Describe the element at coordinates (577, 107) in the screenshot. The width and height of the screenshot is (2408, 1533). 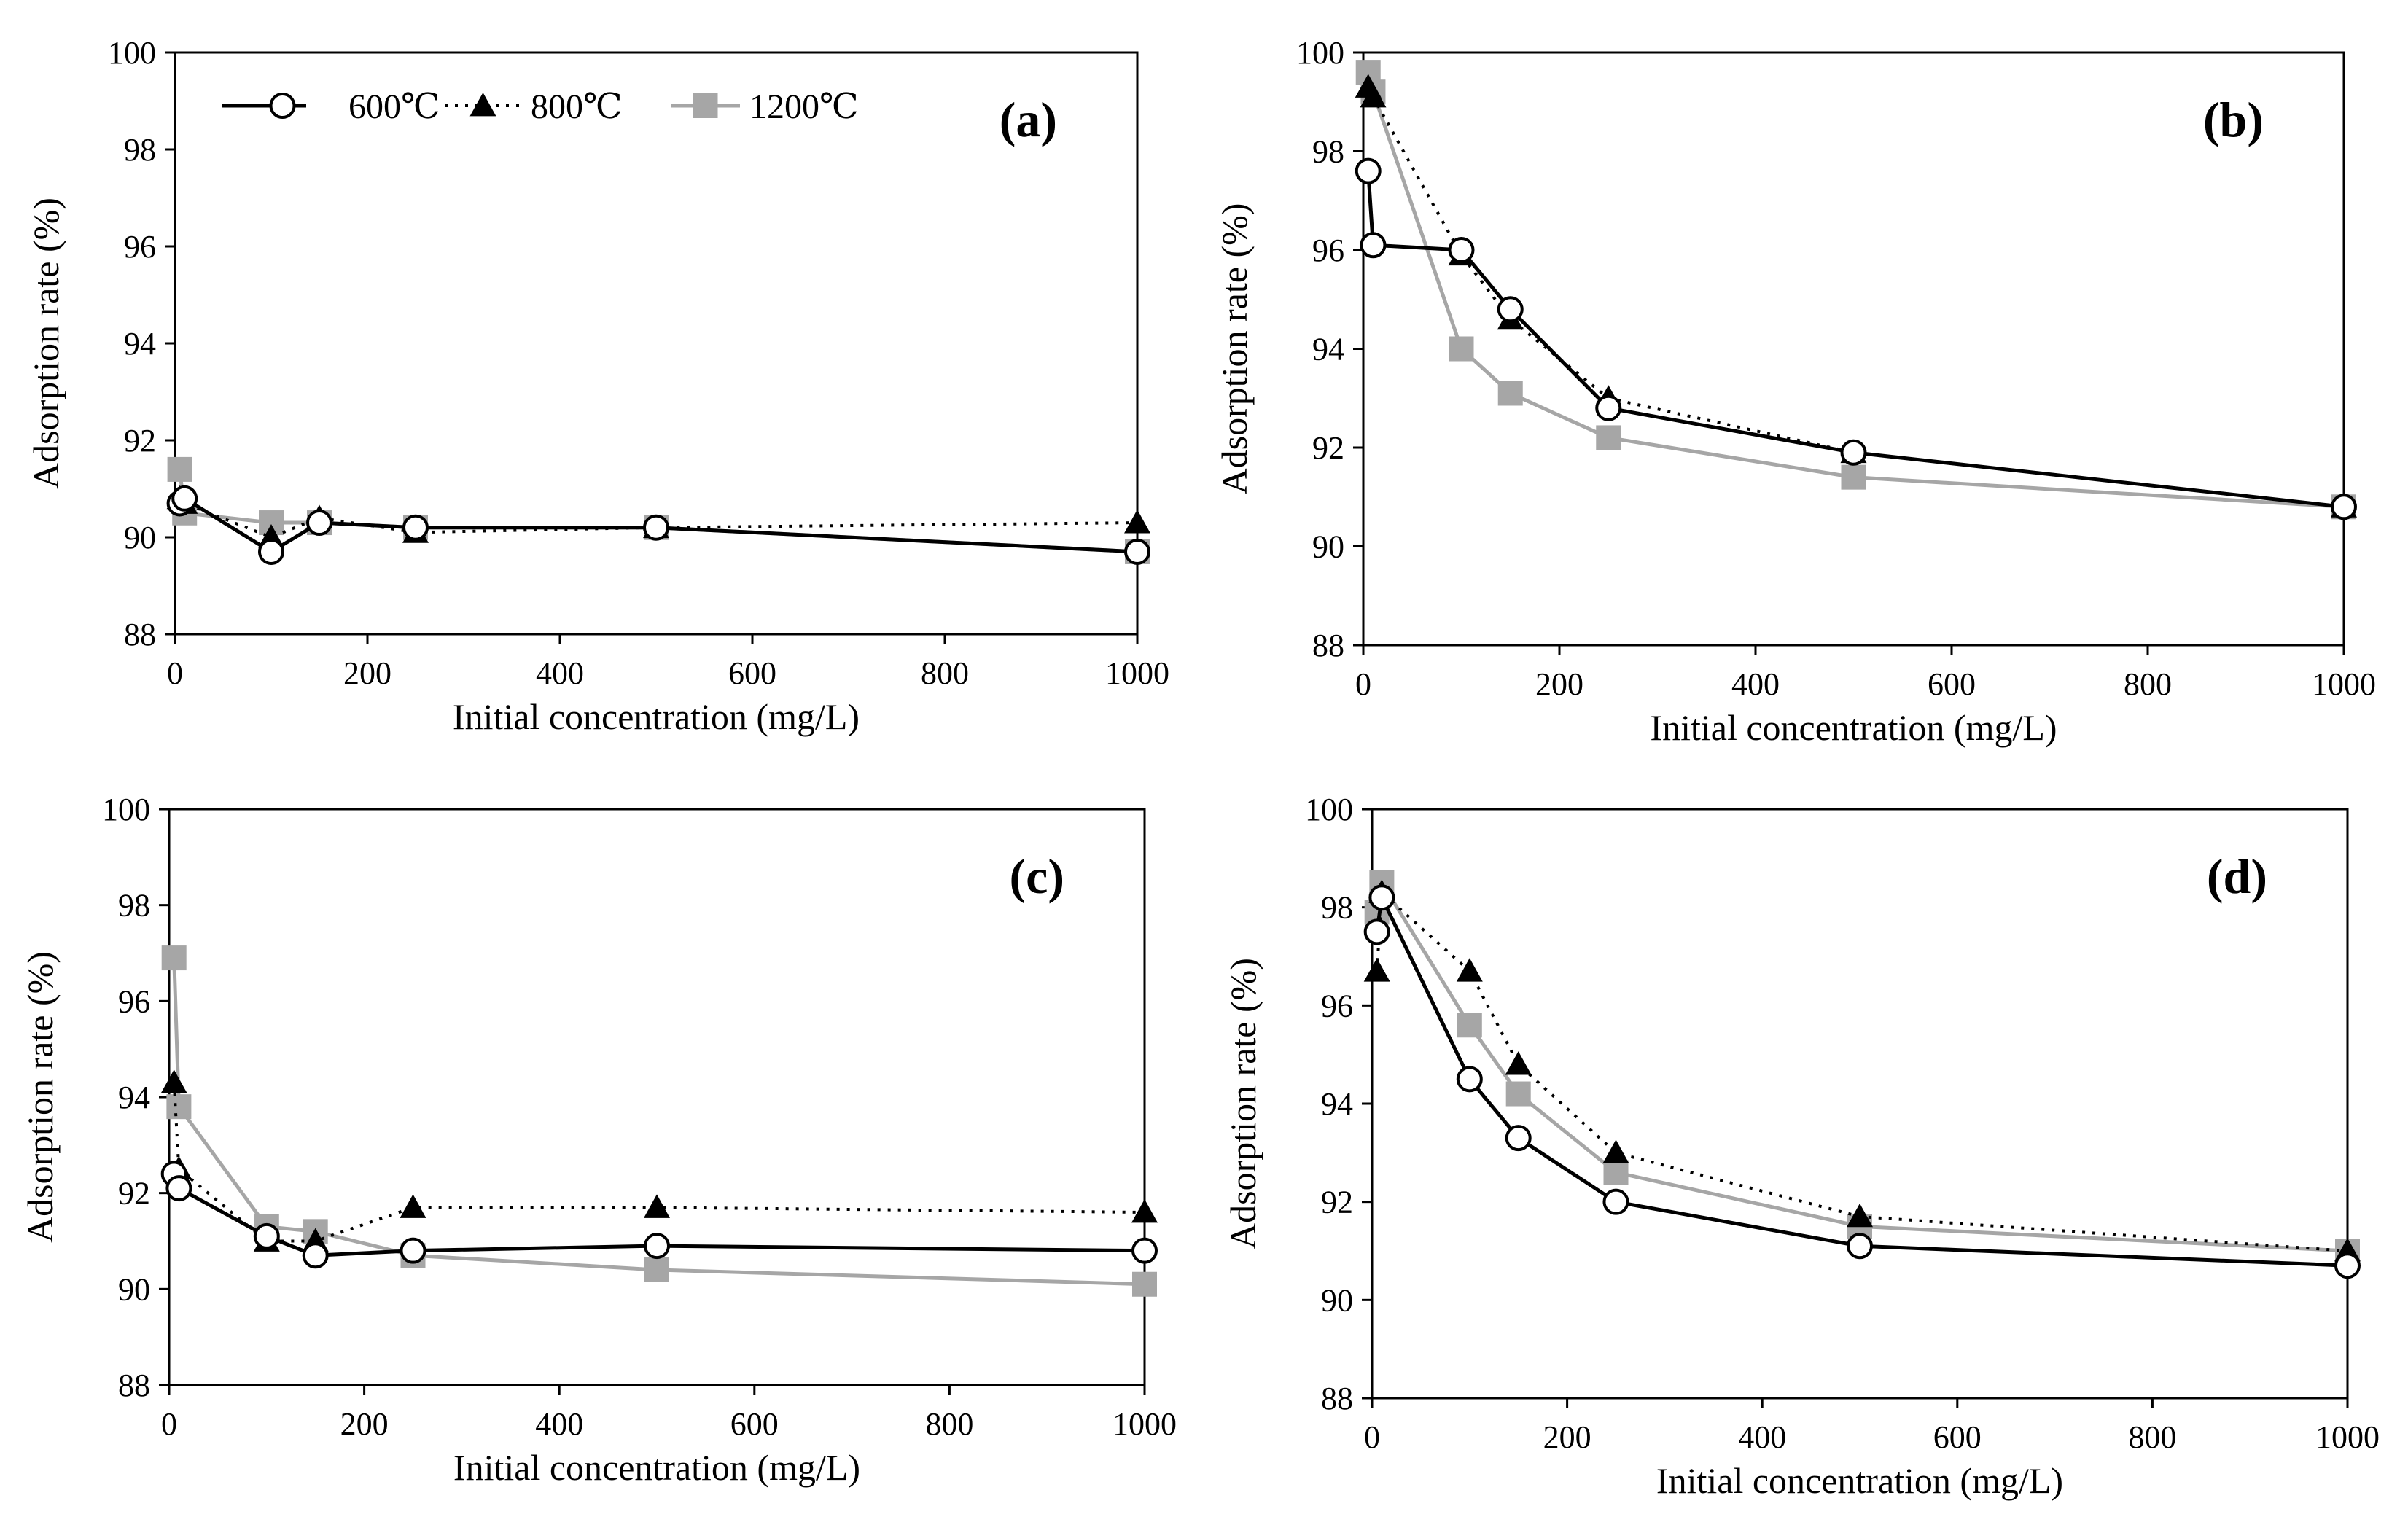
I see `legend-label: 800℃` at that location.